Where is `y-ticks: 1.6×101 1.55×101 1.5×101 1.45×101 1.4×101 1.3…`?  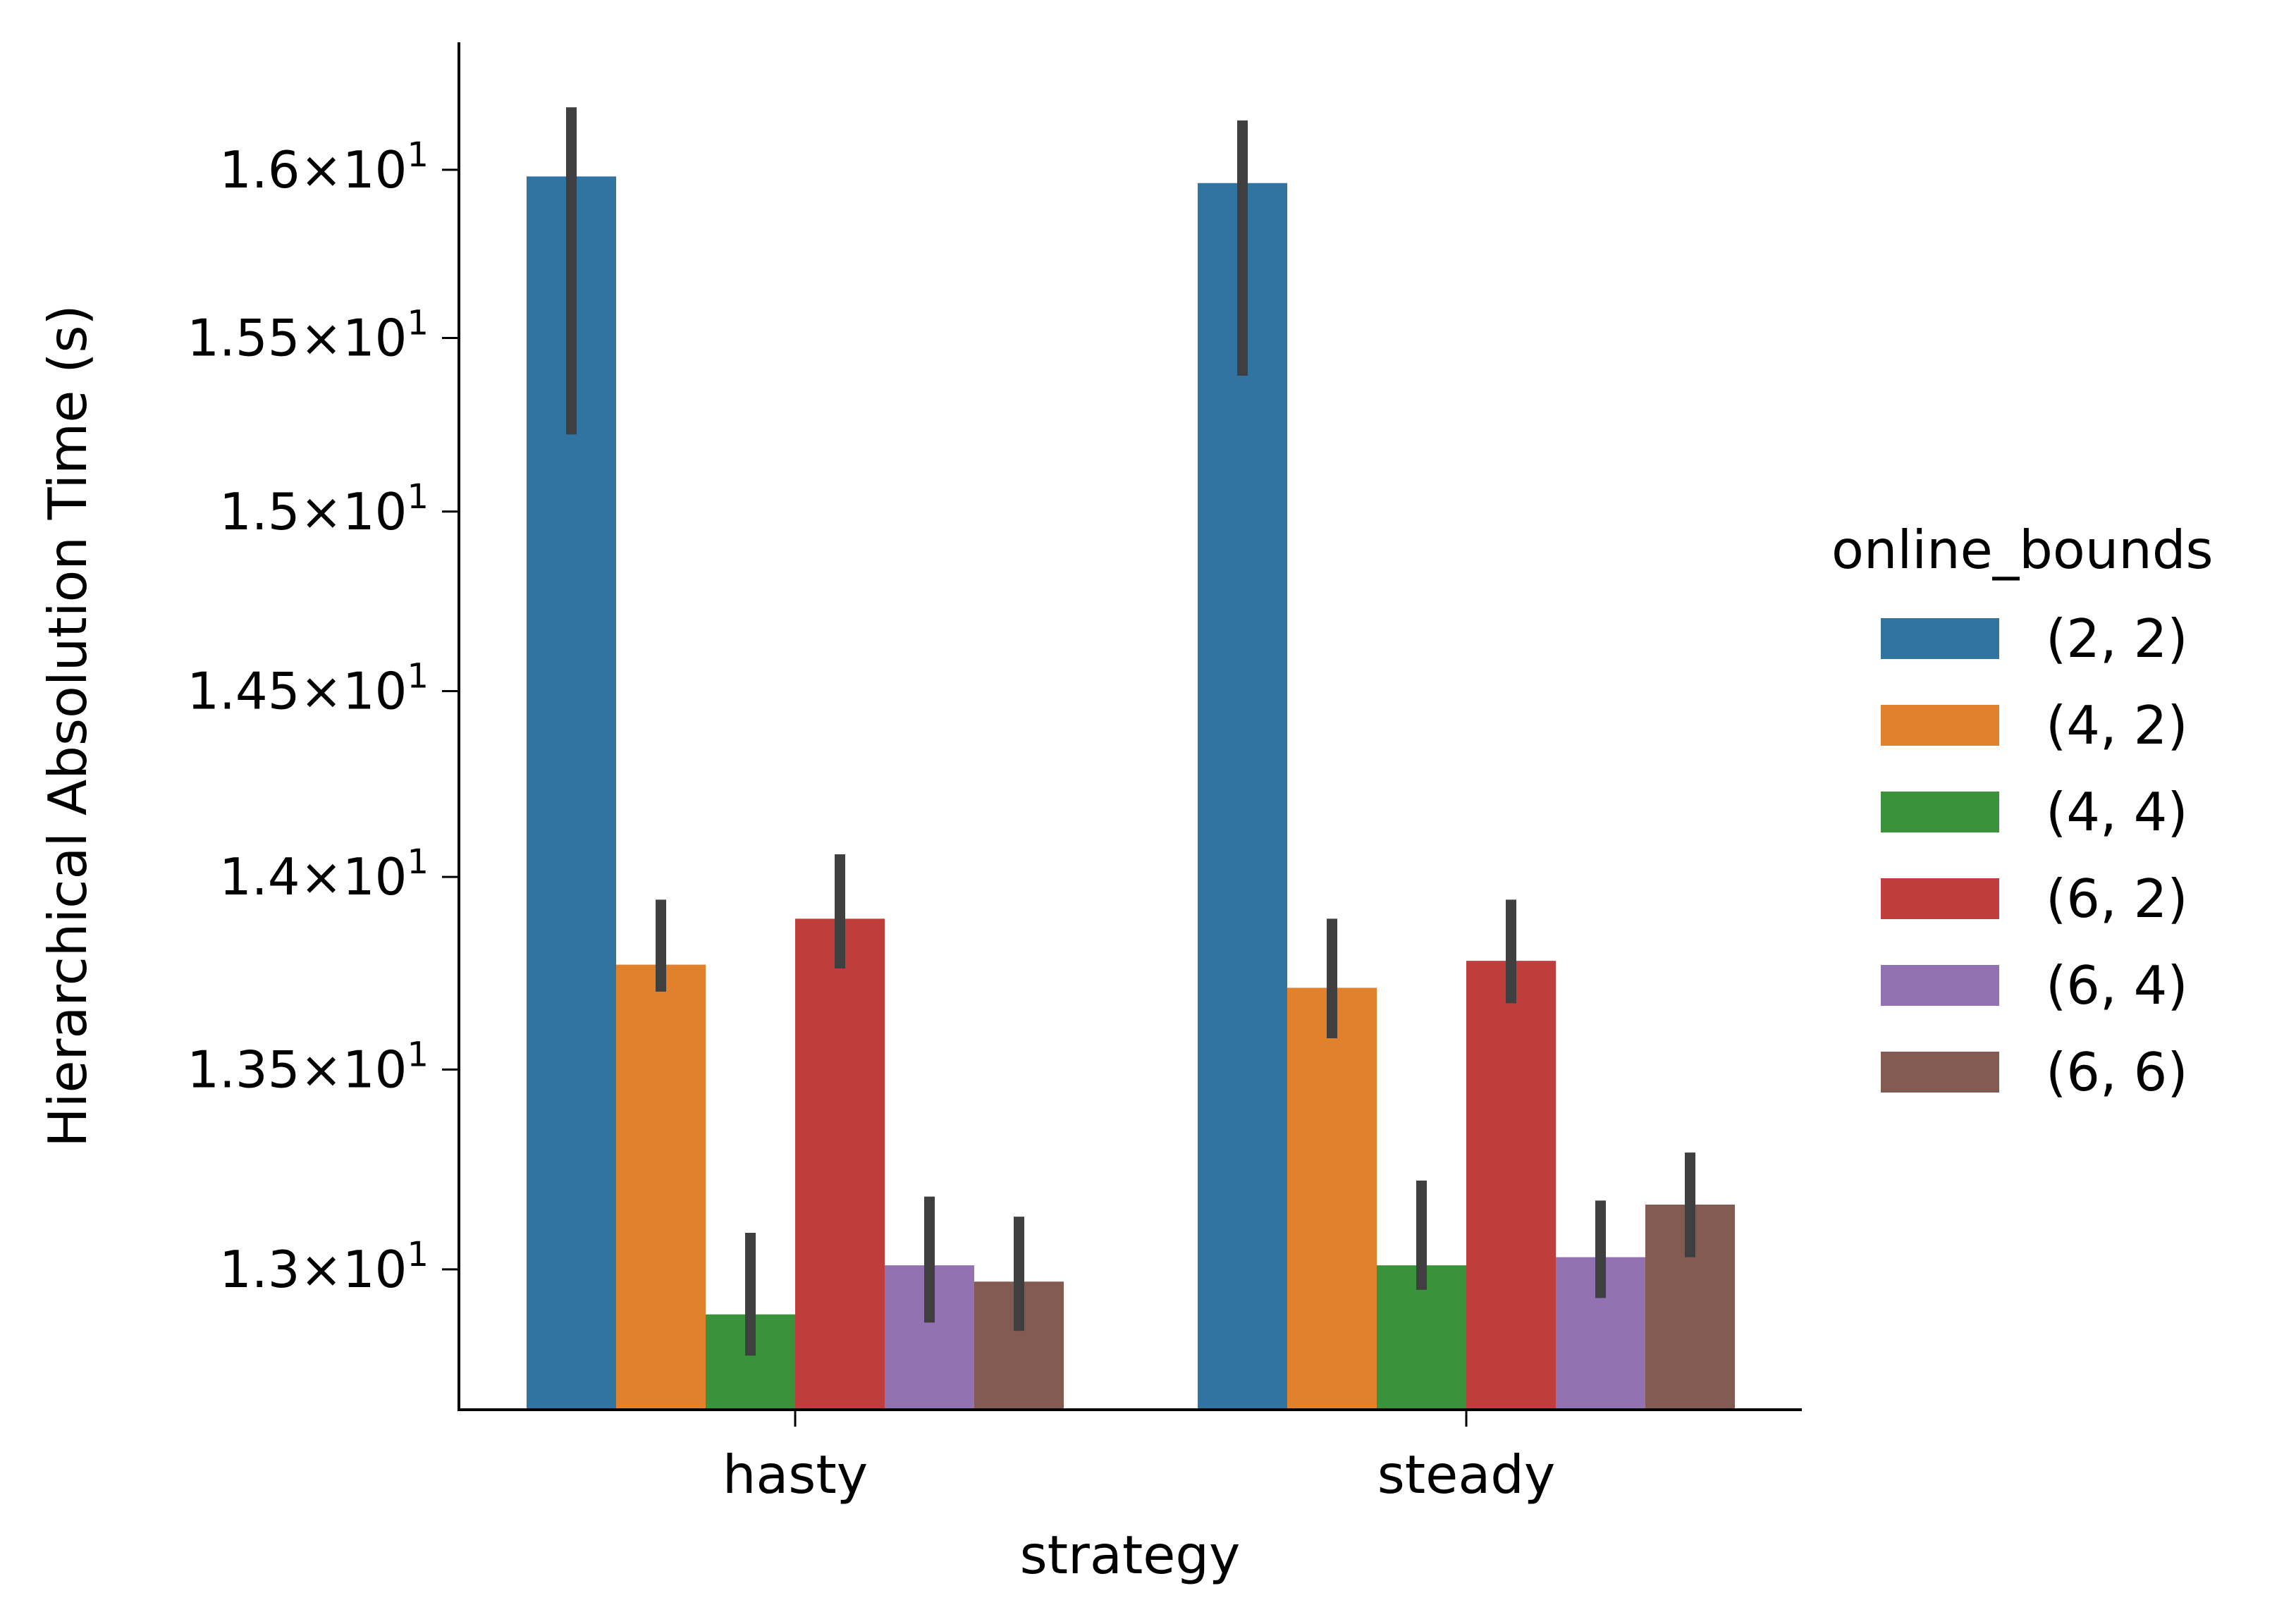 y-ticks: 1.6×101 1.55×101 1.5×101 1.45×101 1.4×101 1.3… is located at coordinates (323, 717).